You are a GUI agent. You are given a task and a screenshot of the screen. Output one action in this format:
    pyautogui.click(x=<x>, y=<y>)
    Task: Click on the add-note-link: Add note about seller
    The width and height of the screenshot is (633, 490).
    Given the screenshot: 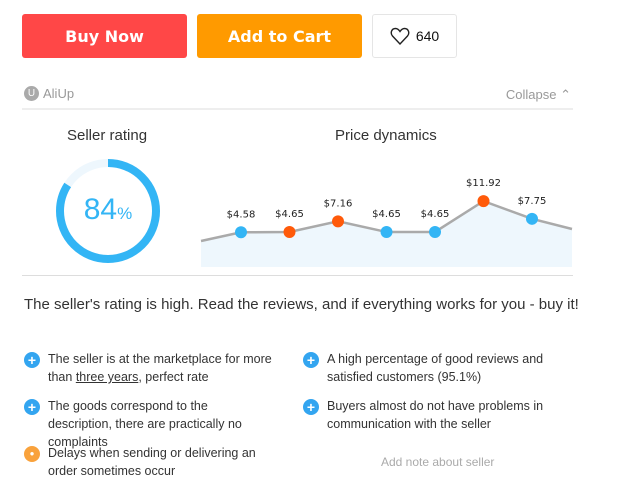 What is the action you would take?
    pyautogui.click(x=438, y=462)
    